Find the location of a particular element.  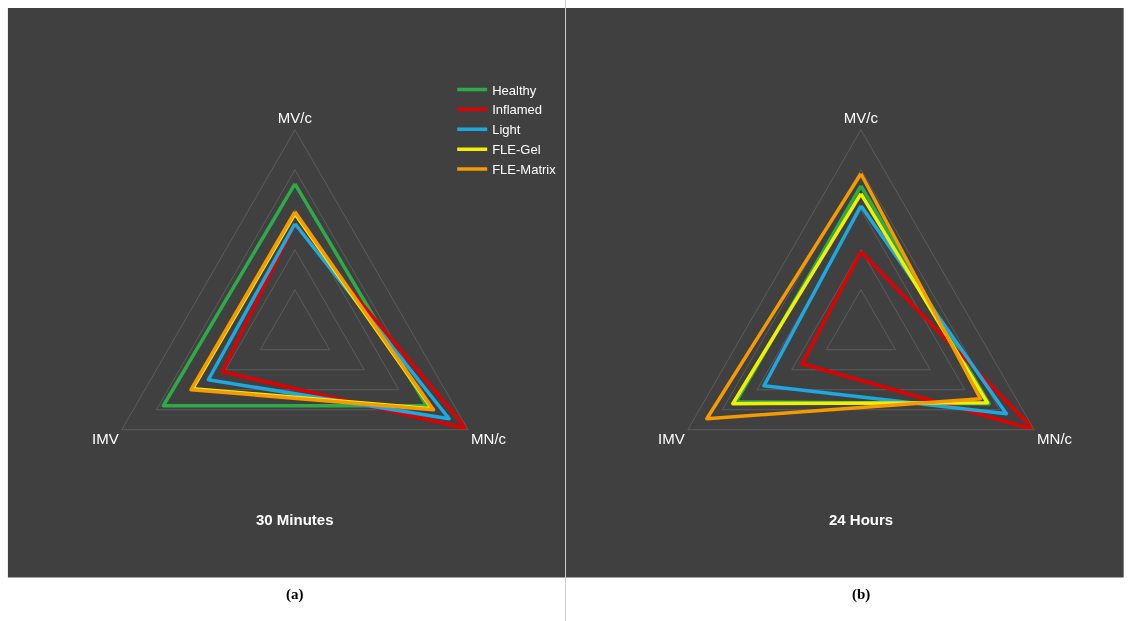

legend-label: Inflamed is located at coordinates (517, 110).